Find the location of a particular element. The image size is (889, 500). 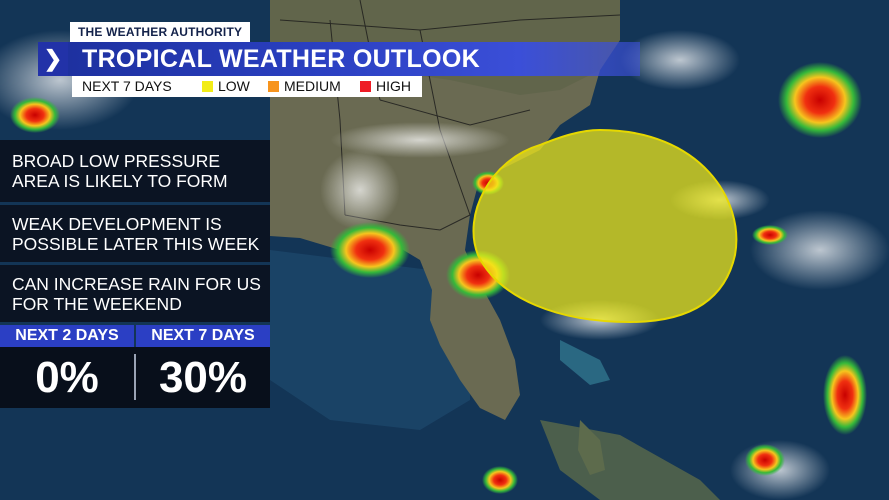

chance-value-7day: 30% is located at coordinates (203, 377).